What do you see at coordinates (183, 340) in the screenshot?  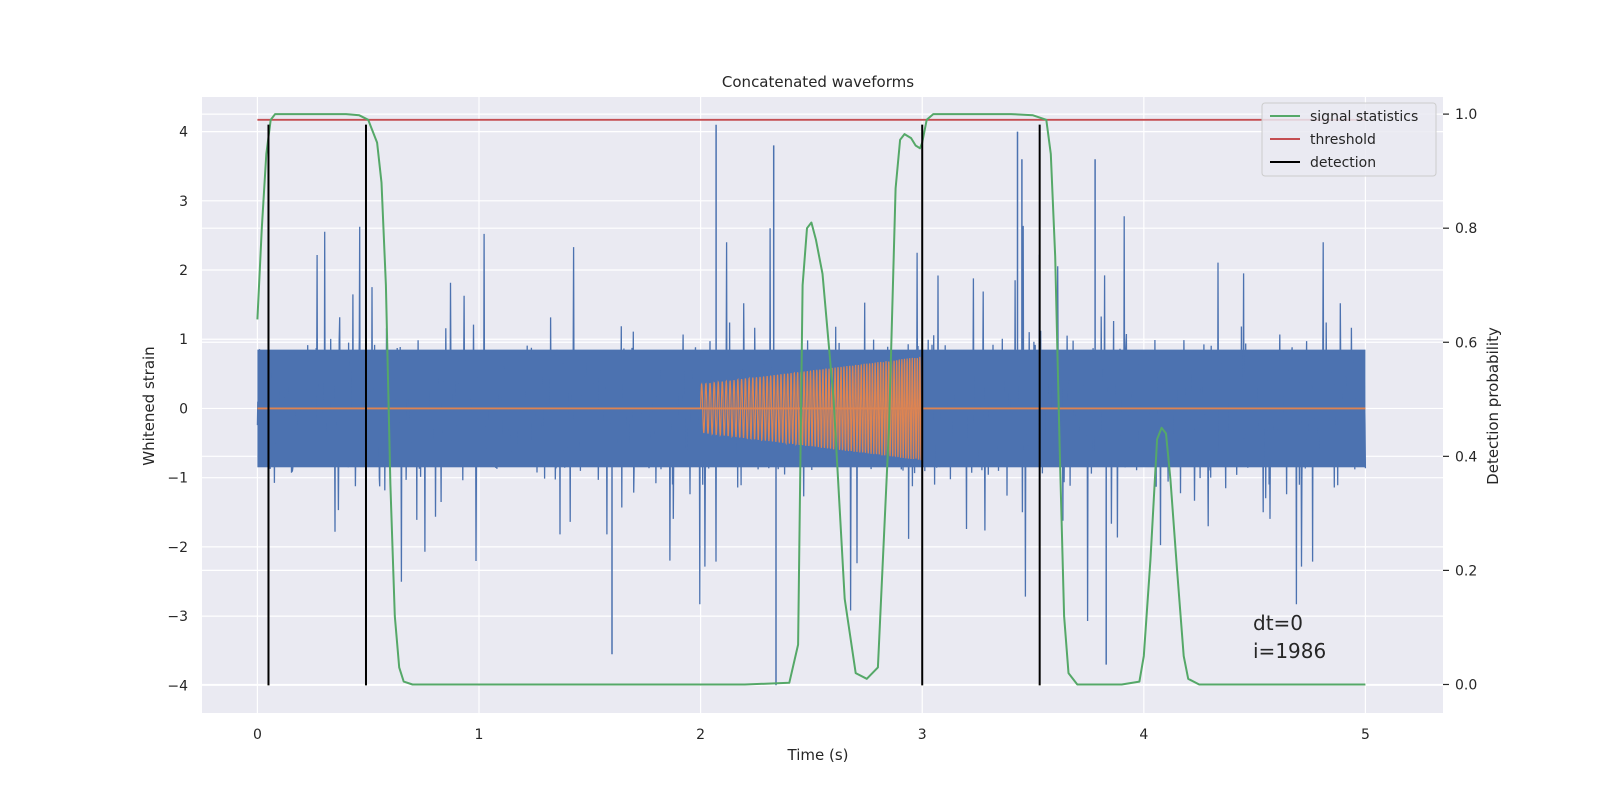 I see `y-tick-label: 1` at bounding box center [183, 340].